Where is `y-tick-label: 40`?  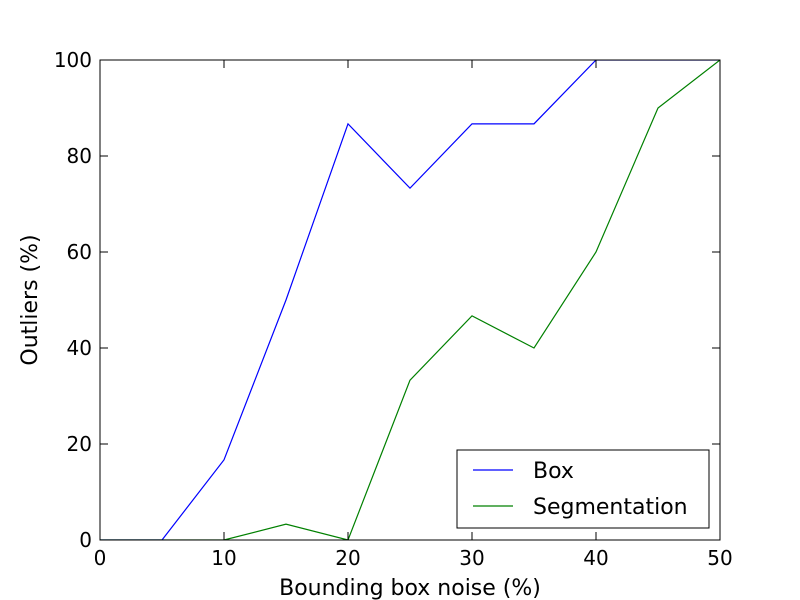
y-tick-label: 40 is located at coordinates (79, 348).